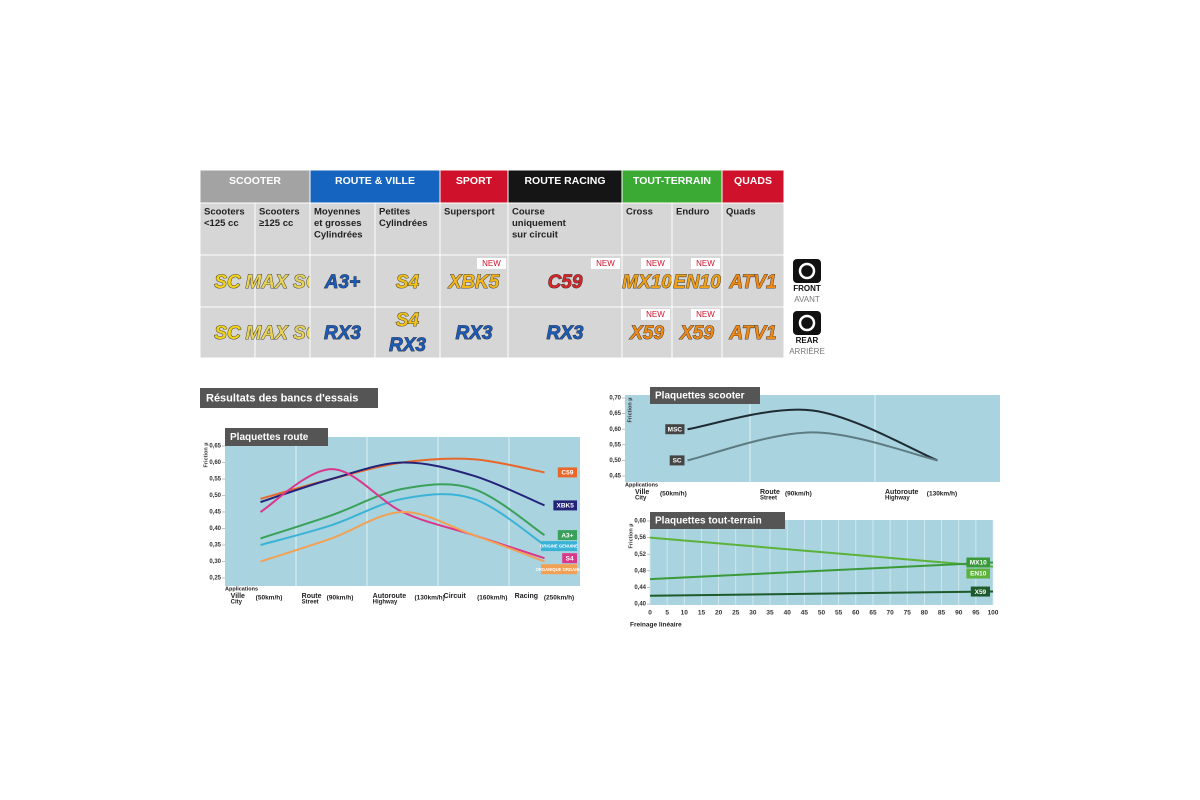 This screenshot has width=1200, height=800. I want to click on x-tick-label: 90, so click(959, 613).